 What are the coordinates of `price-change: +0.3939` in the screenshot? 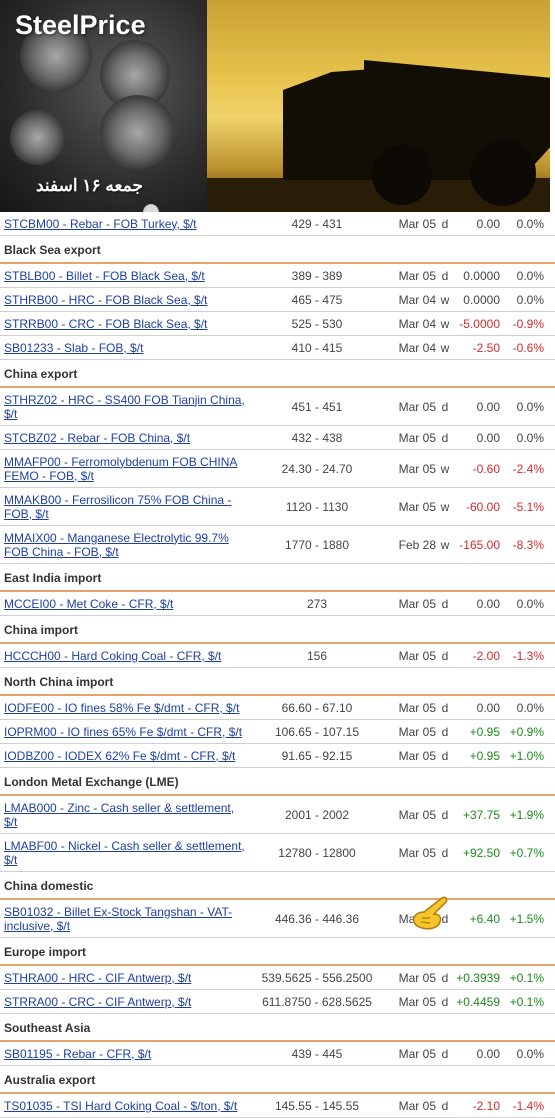 It's located at (478, 977).